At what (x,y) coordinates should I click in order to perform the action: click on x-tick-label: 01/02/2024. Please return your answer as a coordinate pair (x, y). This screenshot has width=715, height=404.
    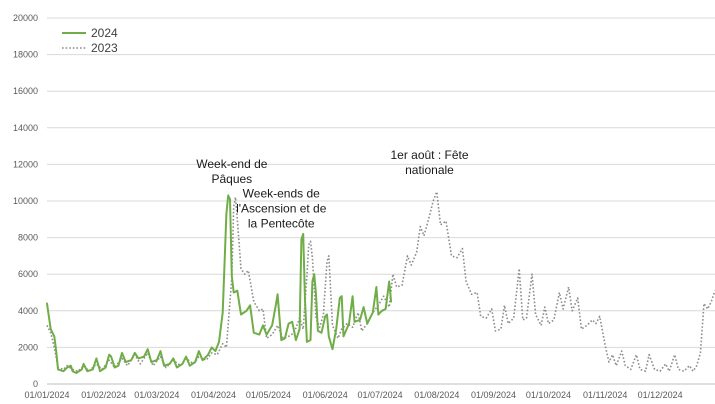
    Looking at the image, I should click on (103, 395).